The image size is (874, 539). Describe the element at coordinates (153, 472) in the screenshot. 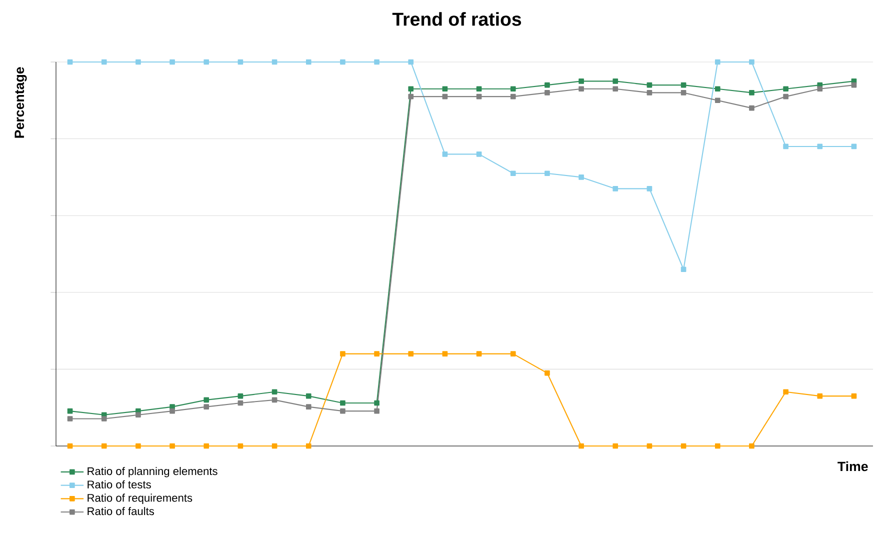

I see `legend-label: Ratio of planning elements` at that location.